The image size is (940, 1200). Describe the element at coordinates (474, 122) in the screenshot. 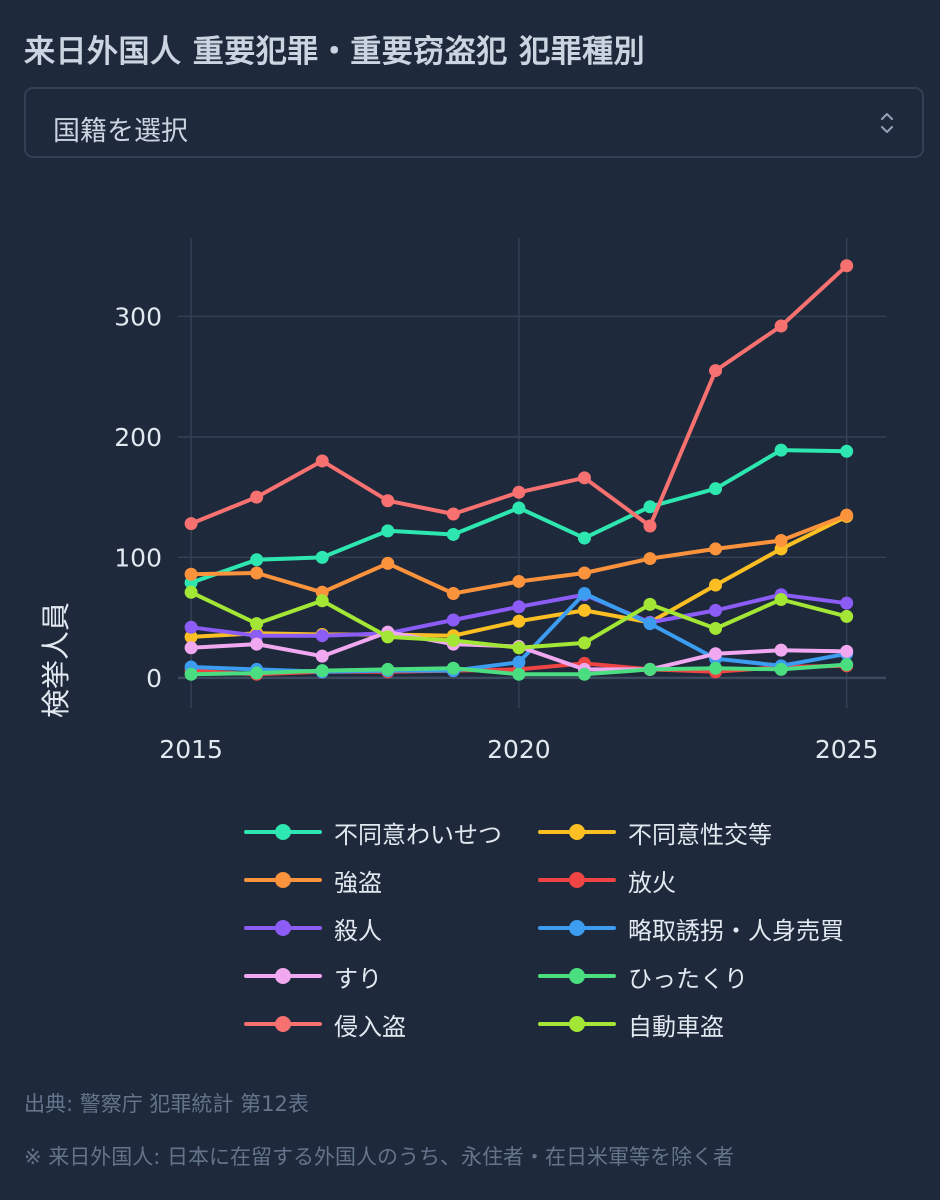

I see `nationality-select: 国籍を選択` at that location.